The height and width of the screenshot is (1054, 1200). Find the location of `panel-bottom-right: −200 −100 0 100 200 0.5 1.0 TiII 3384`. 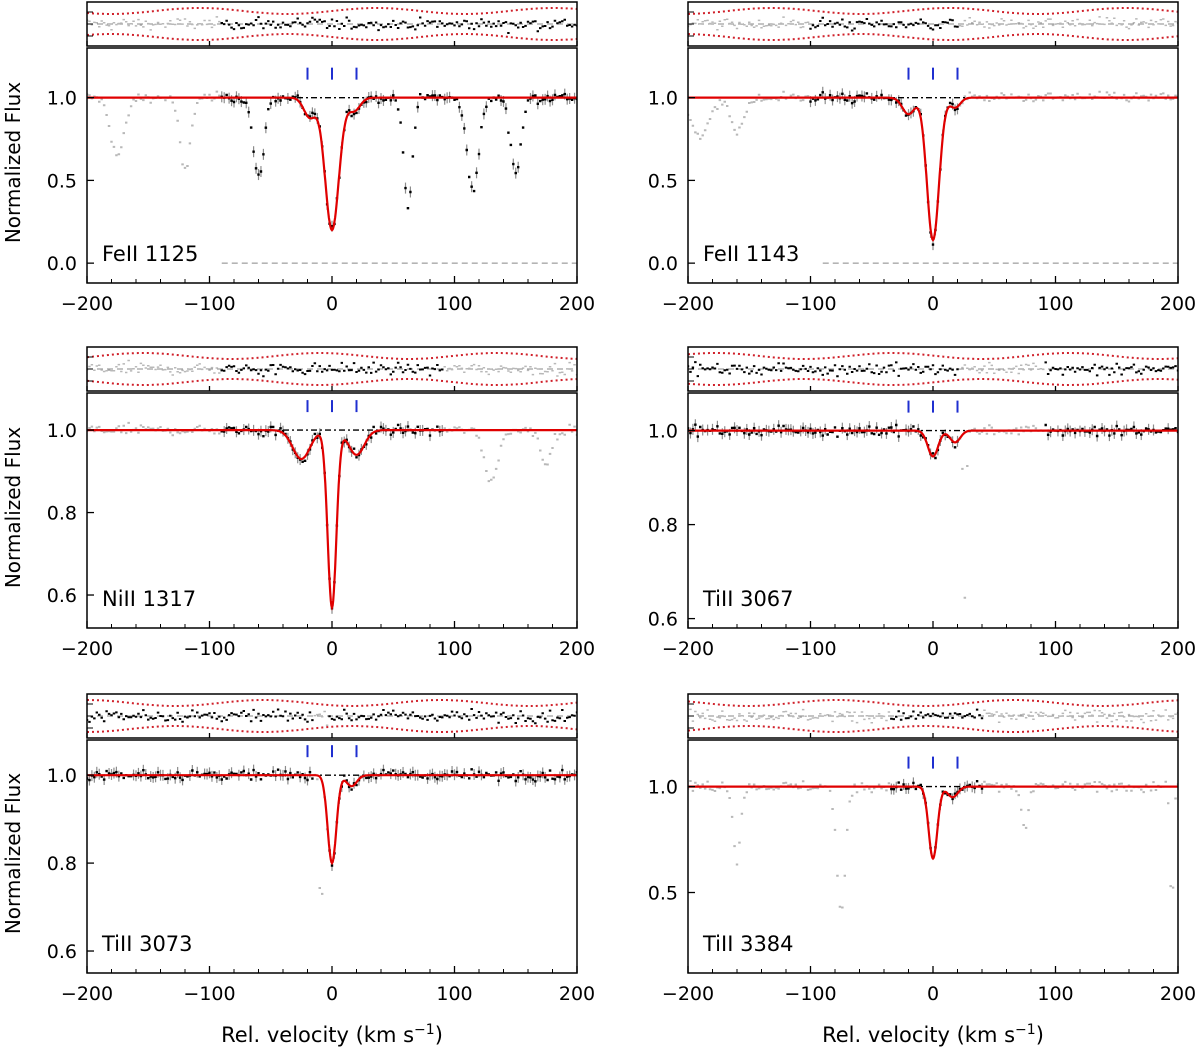

panel-bottom-right: −200 −100 0 100 200 0.5 1.0 TiII 3384 is located at coordinates (922, 849).